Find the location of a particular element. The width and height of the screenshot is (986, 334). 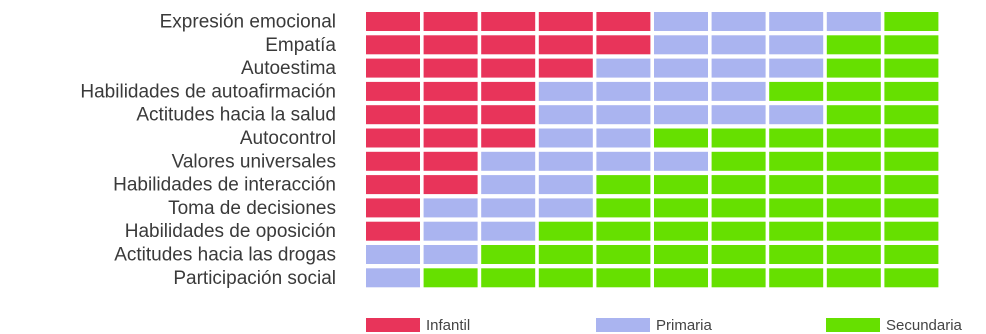

row-label-actitudes-hacia-las-drogas: Actitudes hacia las drogas is located at coordinates (225, 255).